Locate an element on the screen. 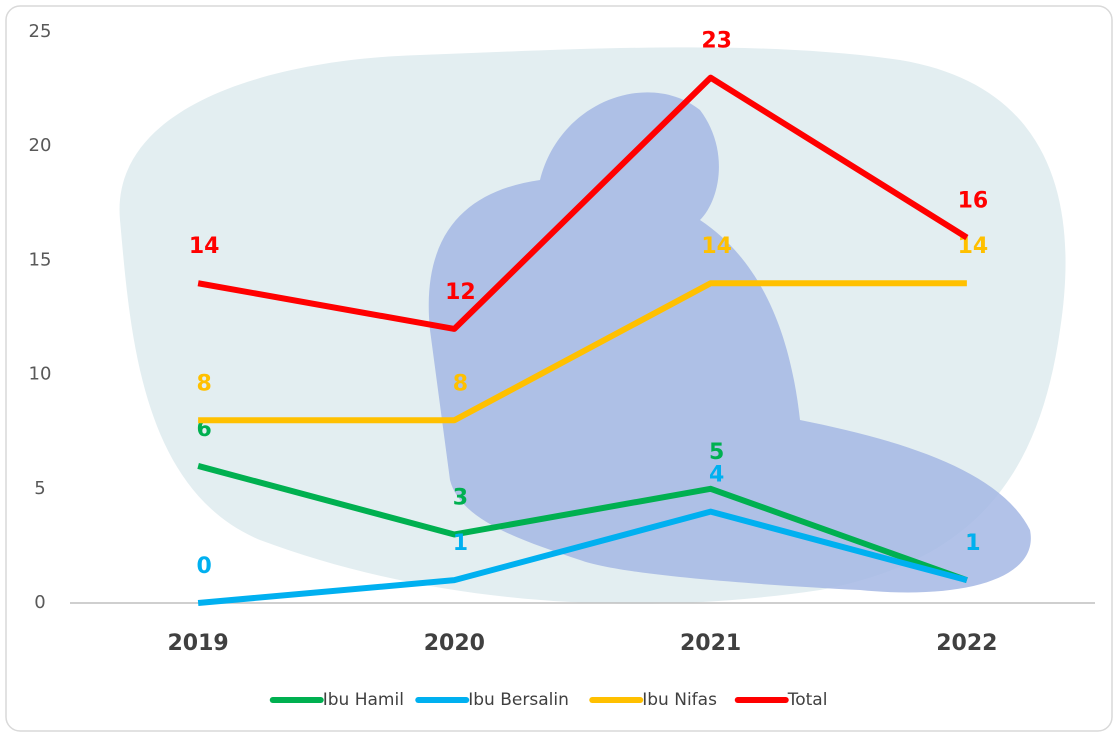 The height and width of the screenshot is (737, 1118). data-label: 12 is located at coordinates (460, 292).